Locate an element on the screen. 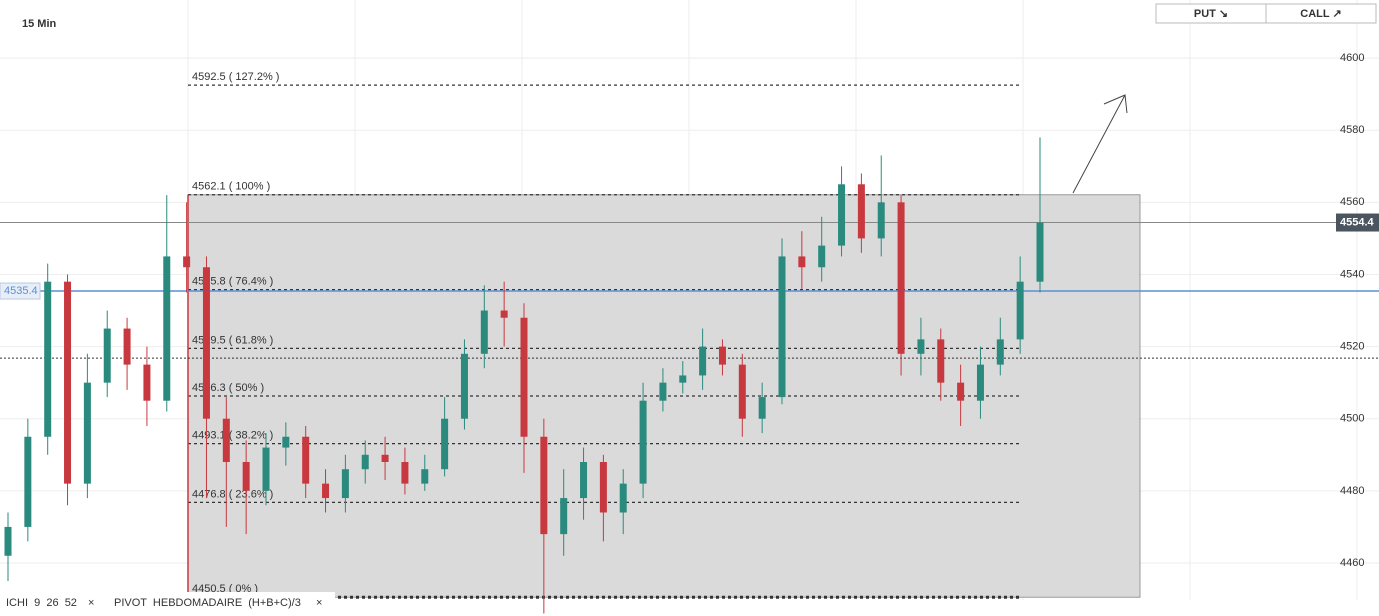  timeframe: 15 Min is located at coordinates (39, 24).